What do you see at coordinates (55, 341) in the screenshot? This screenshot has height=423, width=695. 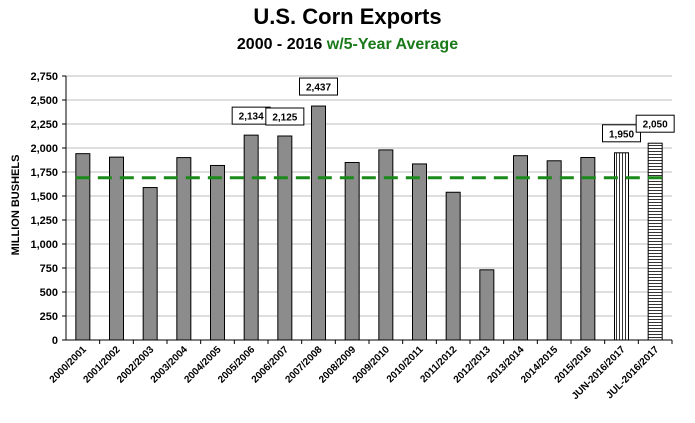 I see `y-tick-label: 0` at bounding box center [55, 341].